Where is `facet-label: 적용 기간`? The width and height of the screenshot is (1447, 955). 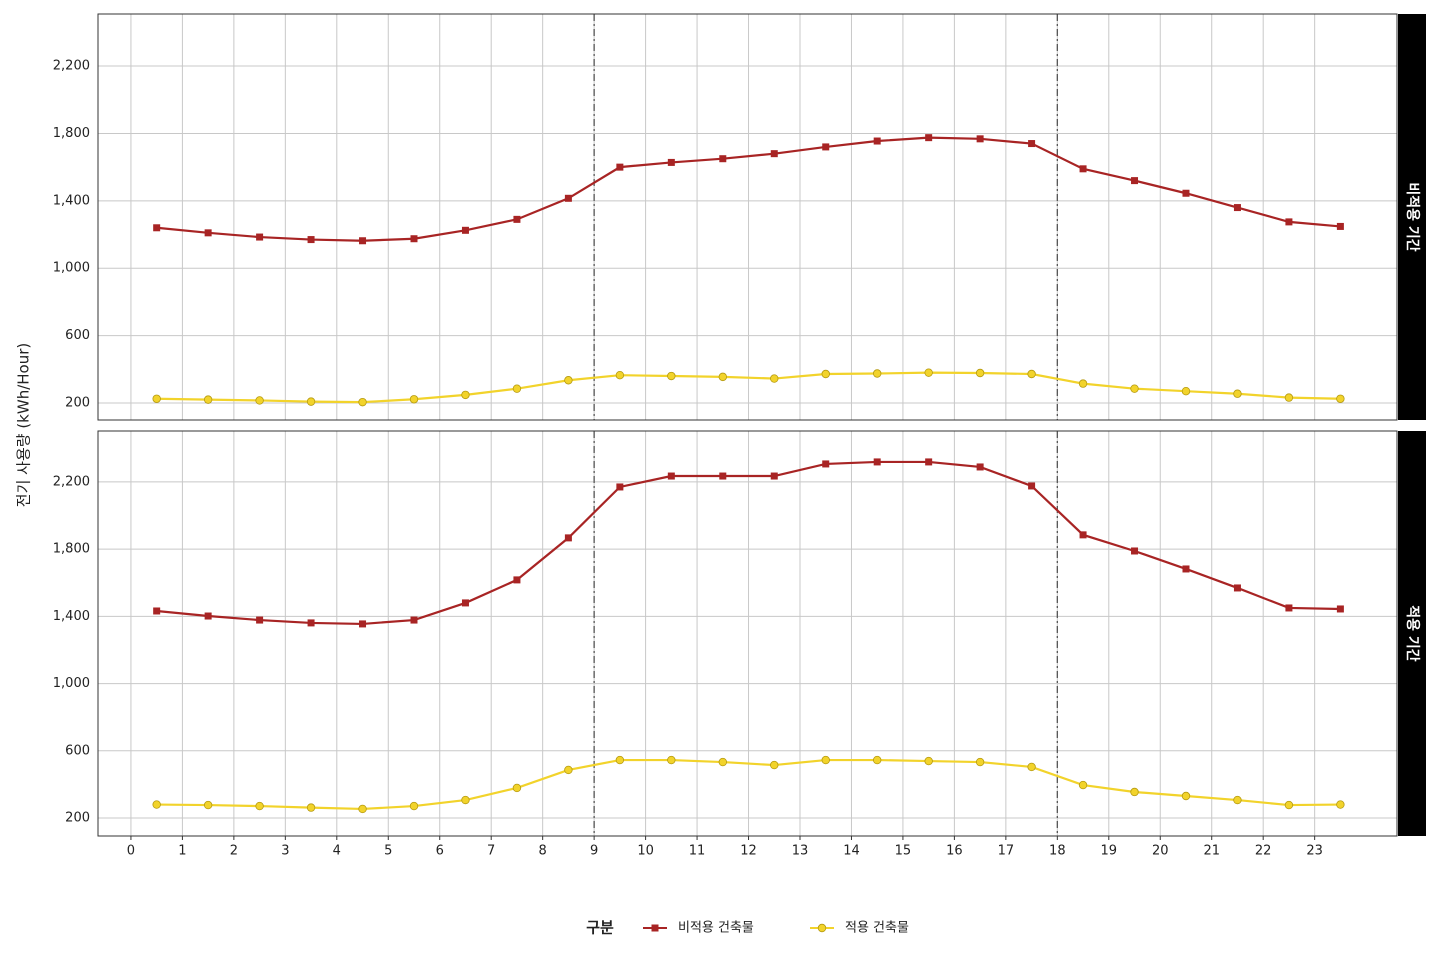
facet-label: 적용 기간 is located at coordinates (1412, 633).